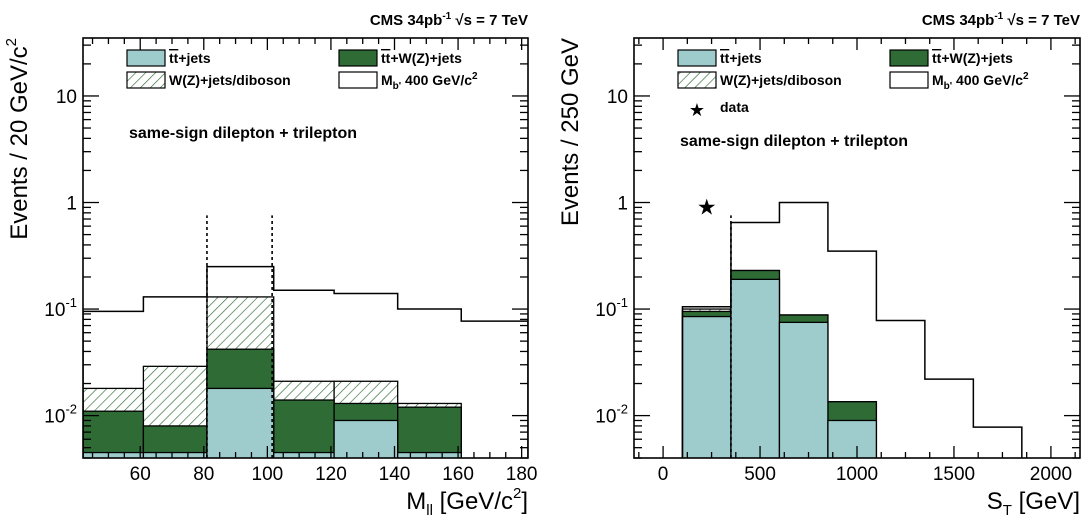 The width and height of the screenshot is (1091, 530). What do you see at coordinates (305, 361) in the screenshot?
I see `signal-mbp400-line` at bounding box center [305, 361].